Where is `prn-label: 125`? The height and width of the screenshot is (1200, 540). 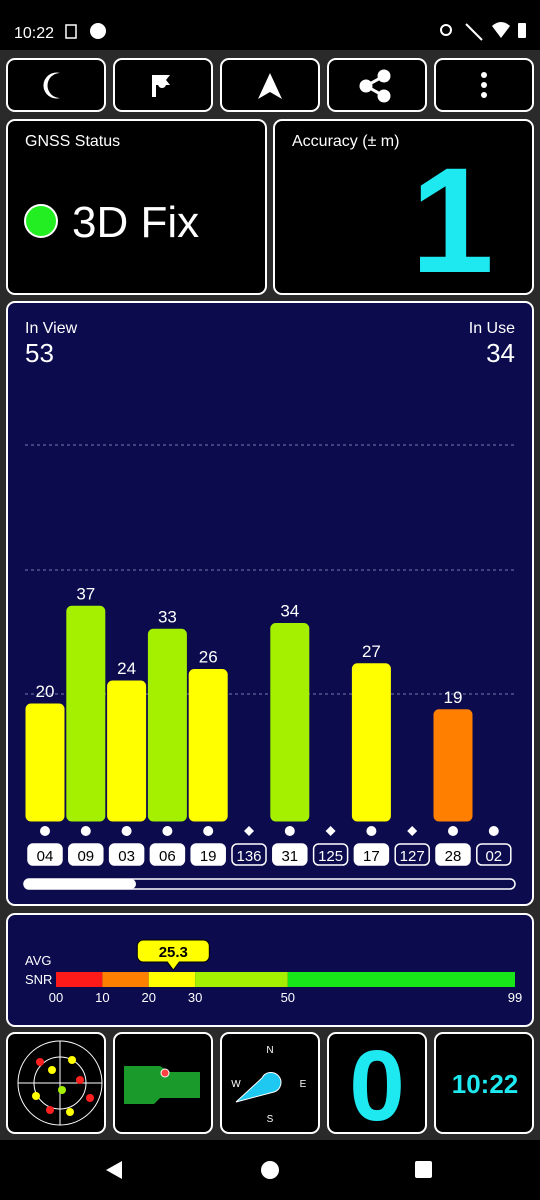 prn-label: 125 is located at coordinates (330, 856).